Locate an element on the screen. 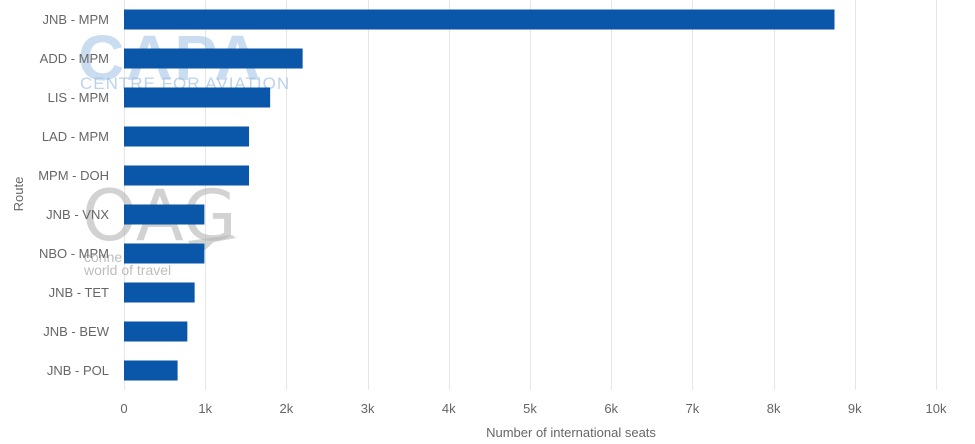 The width and height of the screenshot is (975, 444). y-category-label: ADD - MPM is located at coordinates (74, 58).